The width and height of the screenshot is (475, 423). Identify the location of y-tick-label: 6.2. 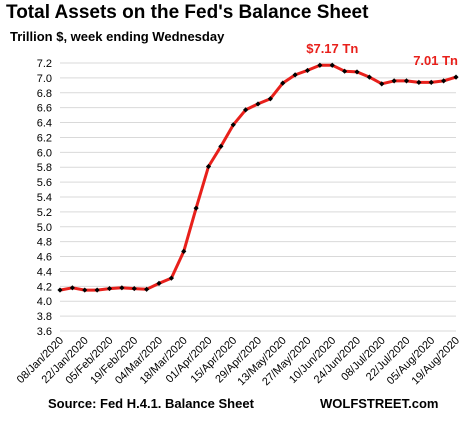
(44, 138).